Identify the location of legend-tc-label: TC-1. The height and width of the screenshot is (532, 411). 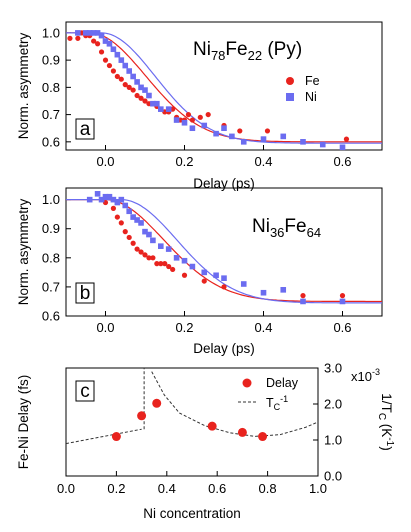
(277, 403).